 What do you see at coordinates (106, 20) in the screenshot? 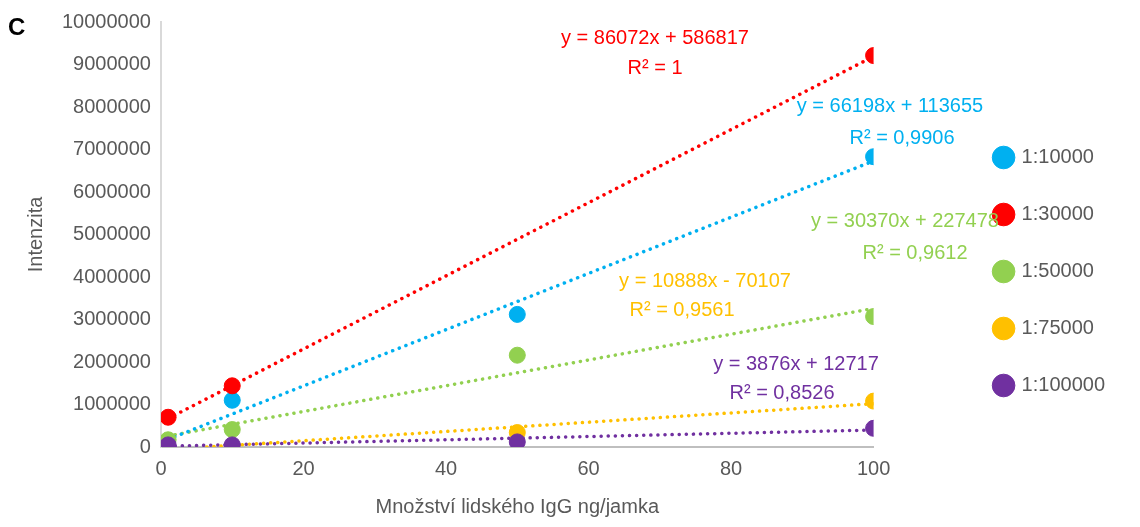
I see `y-tick-label: 10000000` at bounding box center [106, 20].